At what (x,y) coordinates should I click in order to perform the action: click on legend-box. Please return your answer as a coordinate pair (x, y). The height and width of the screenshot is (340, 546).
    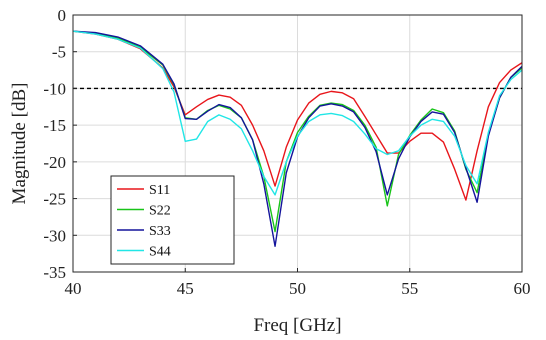
    Looking at the image, I should click on (172, 220).